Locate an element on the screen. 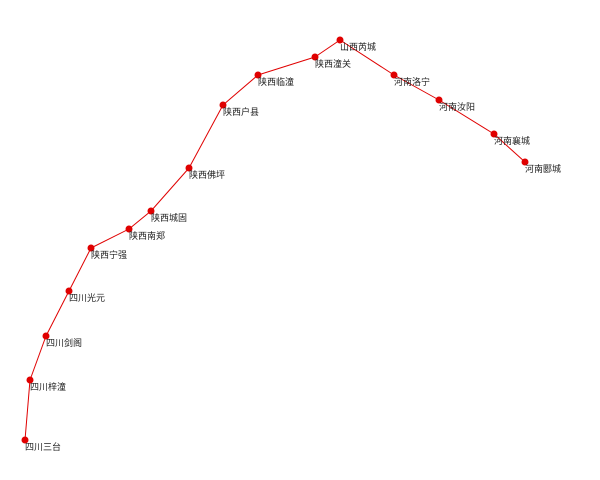 The image size is (600, 480). station-node-shaanxi-huxian is located at coordinates (223, 105).